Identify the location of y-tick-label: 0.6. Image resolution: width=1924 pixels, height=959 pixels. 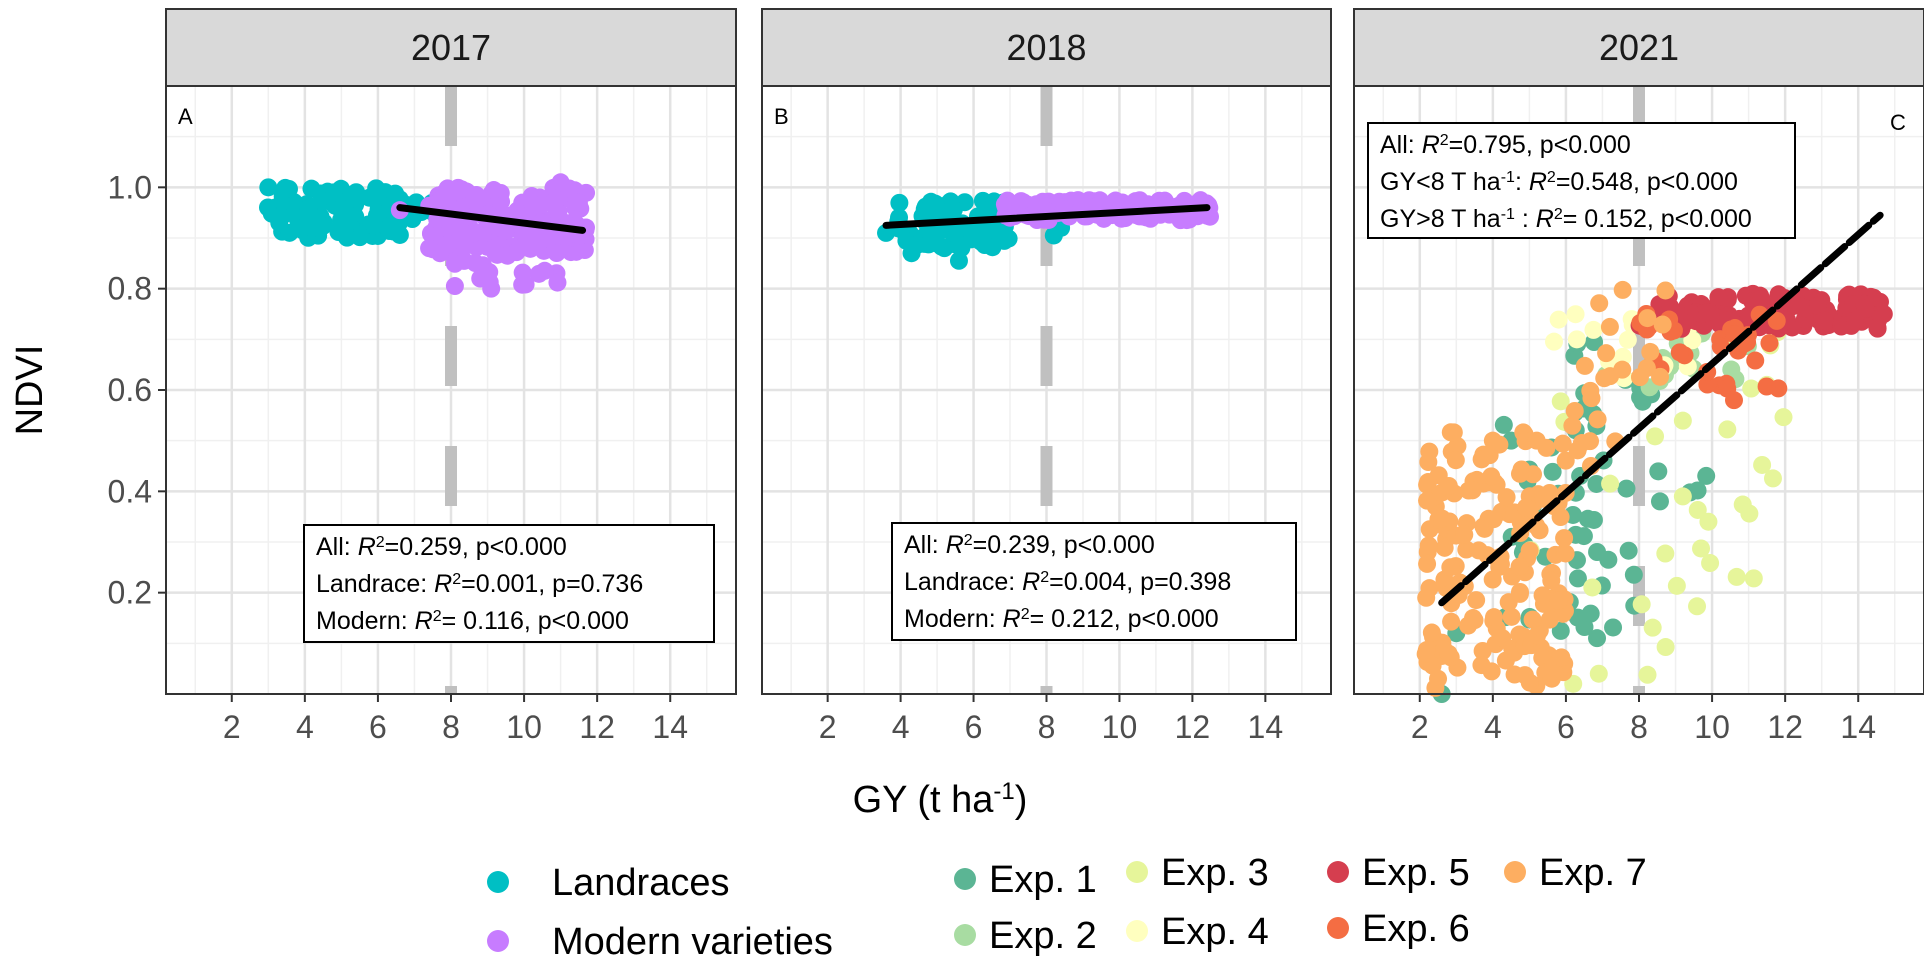
(130, 390).